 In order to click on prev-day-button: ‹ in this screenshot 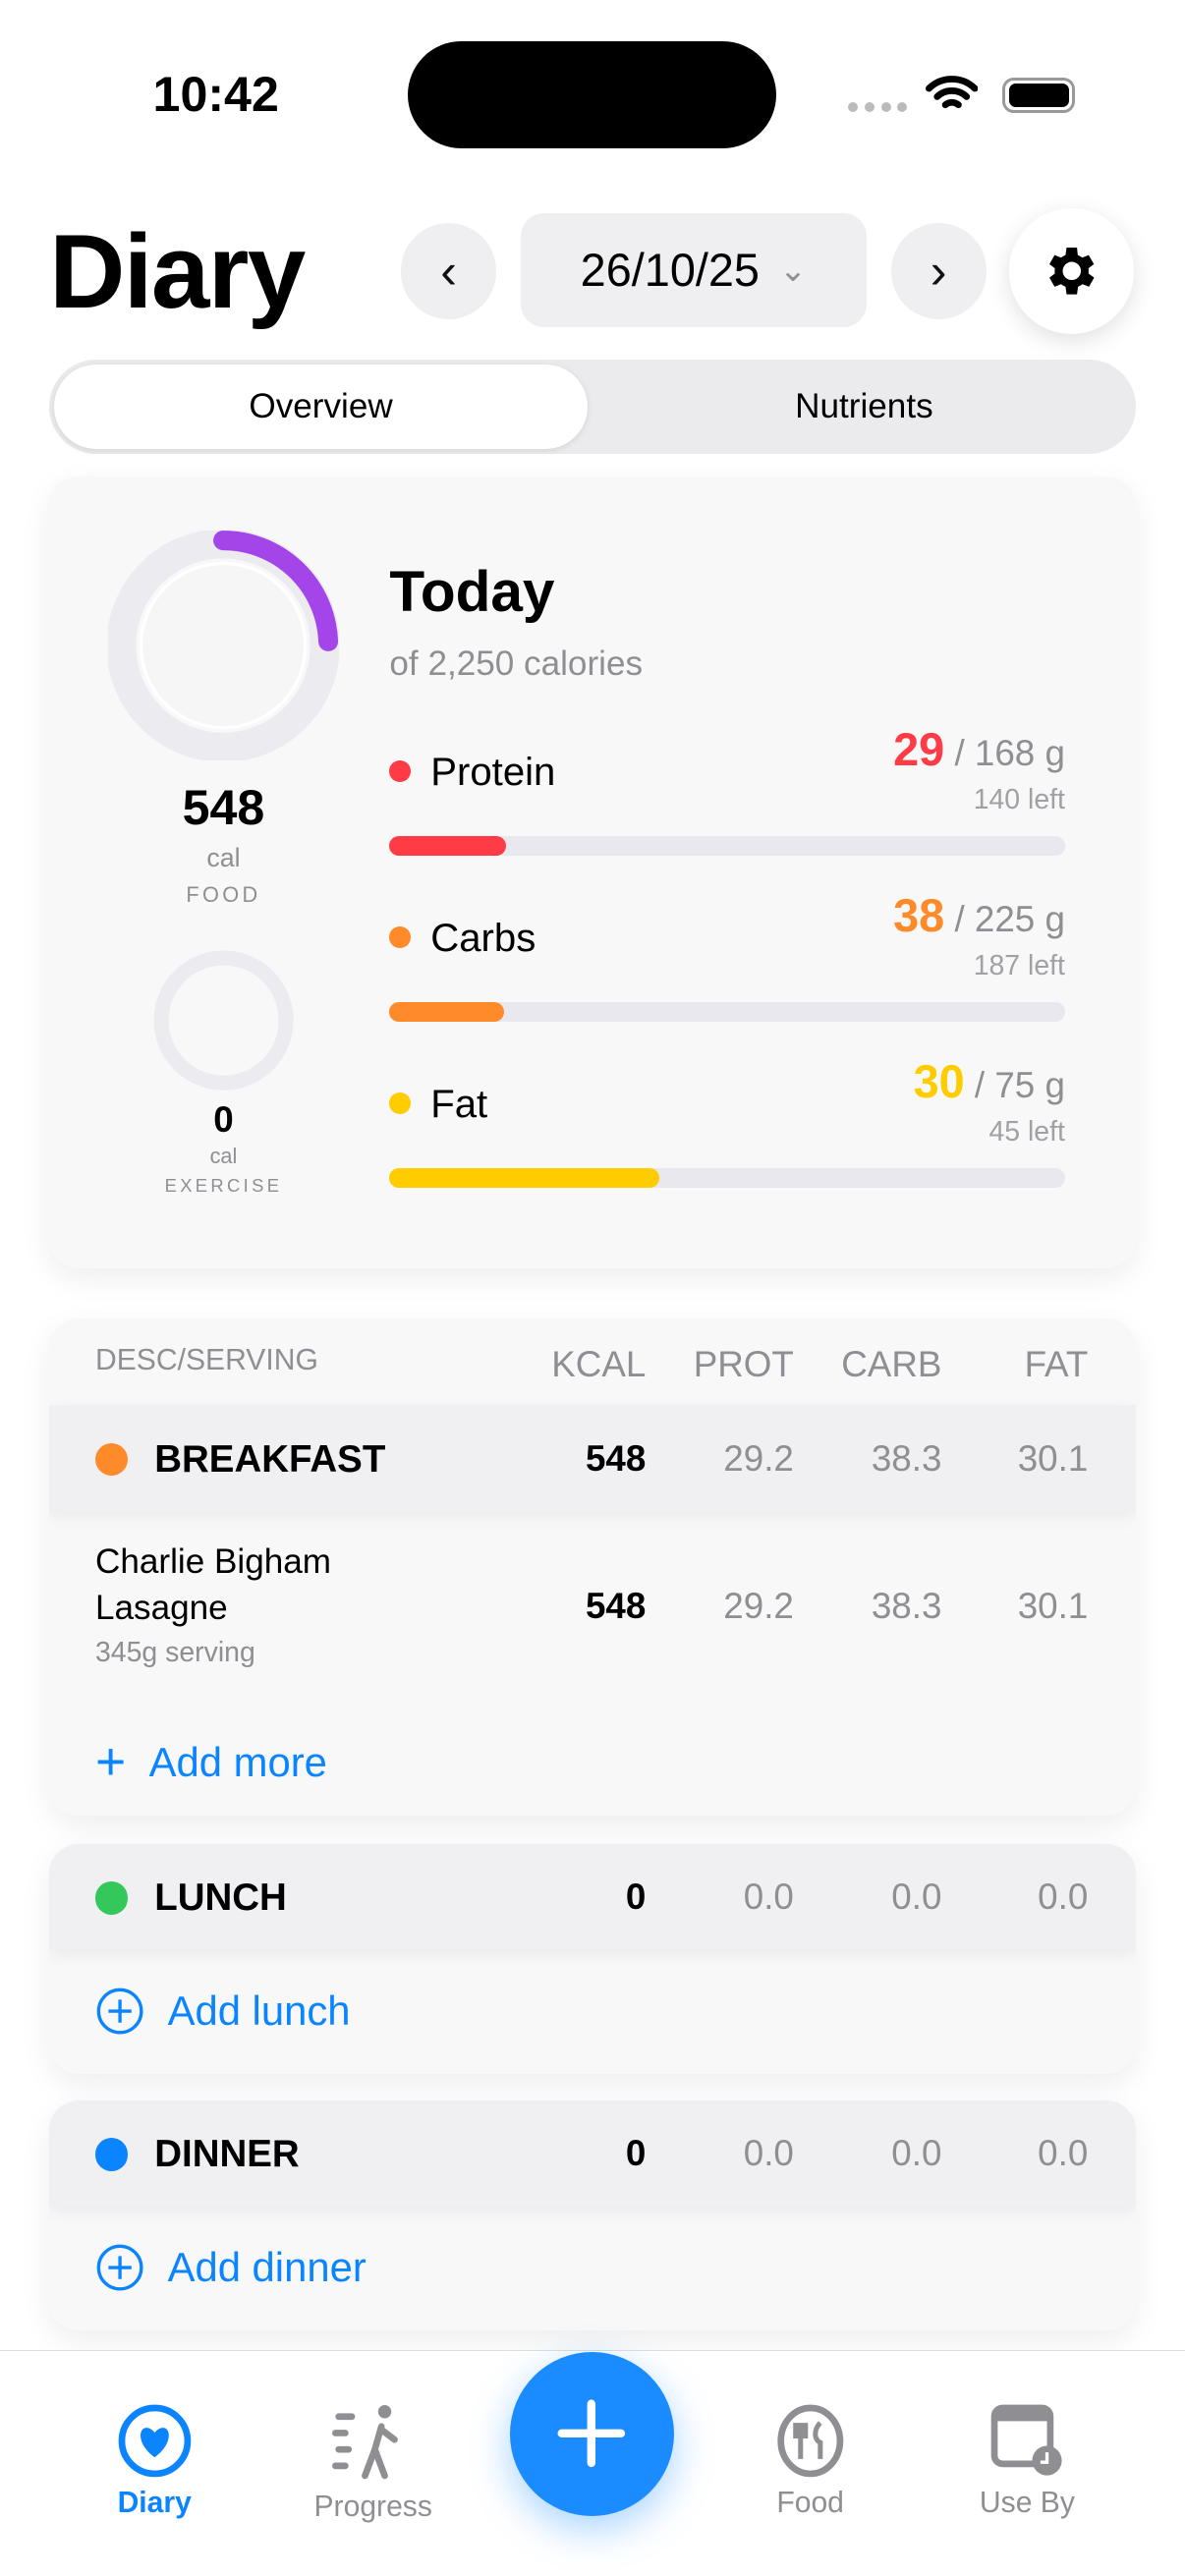, I will do `click(449, 271)`.